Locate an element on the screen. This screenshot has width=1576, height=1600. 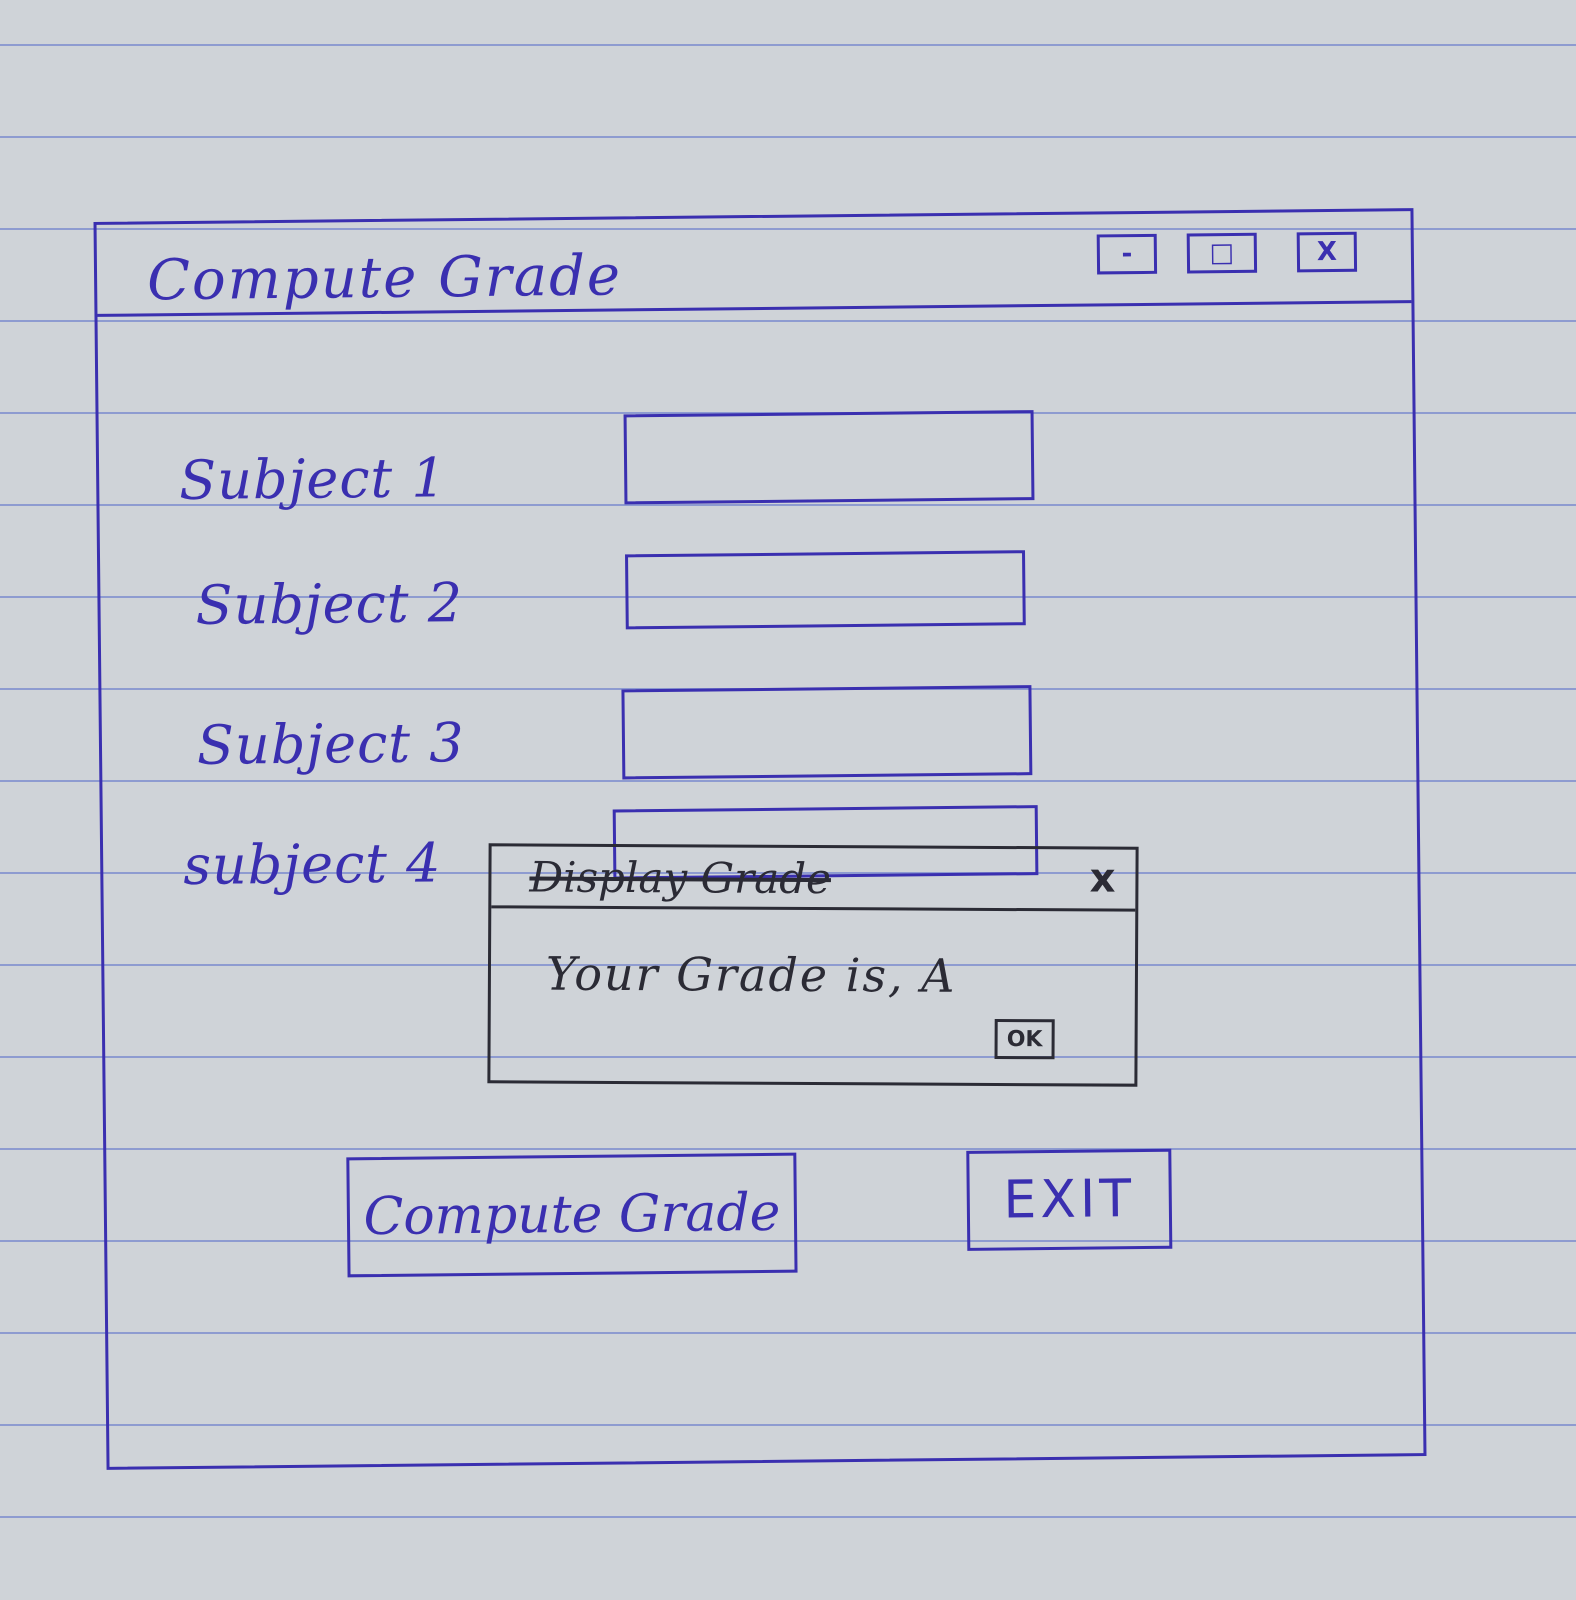
subject-2-input is located at coordinates (825, 590).